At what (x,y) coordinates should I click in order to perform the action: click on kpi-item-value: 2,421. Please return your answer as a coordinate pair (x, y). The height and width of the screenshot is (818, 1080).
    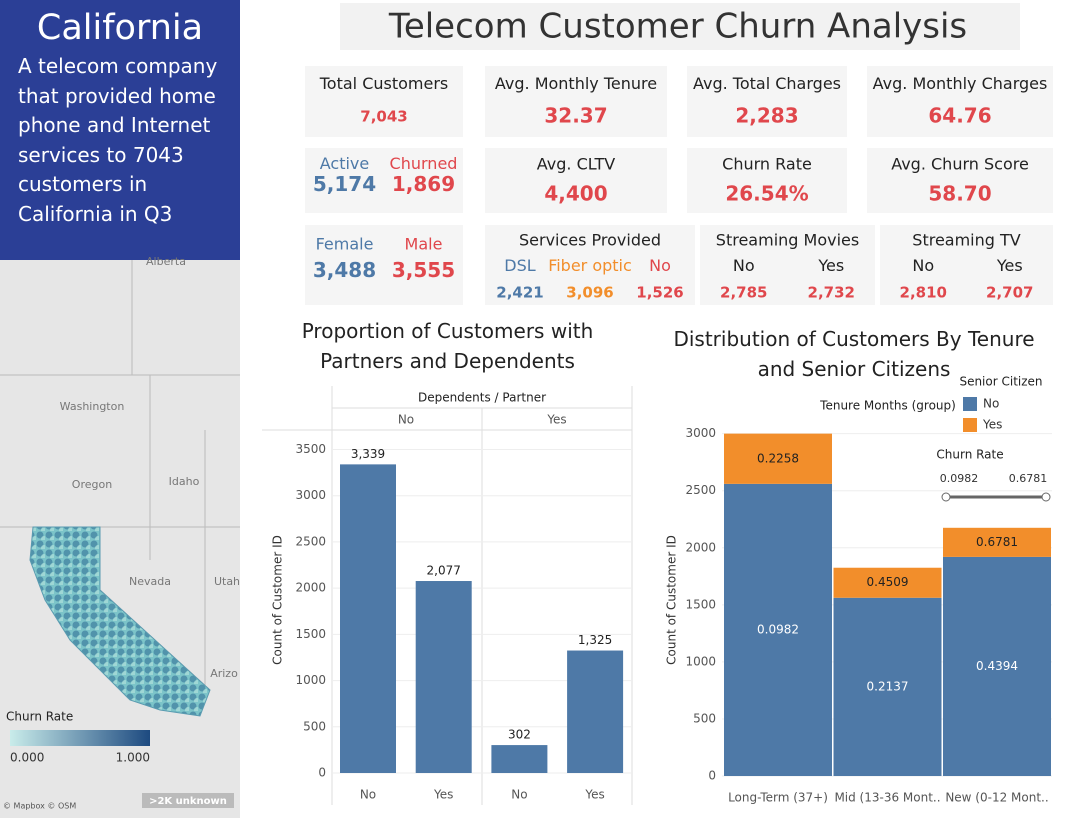
    Looking at the image, I should click on (519, 293).